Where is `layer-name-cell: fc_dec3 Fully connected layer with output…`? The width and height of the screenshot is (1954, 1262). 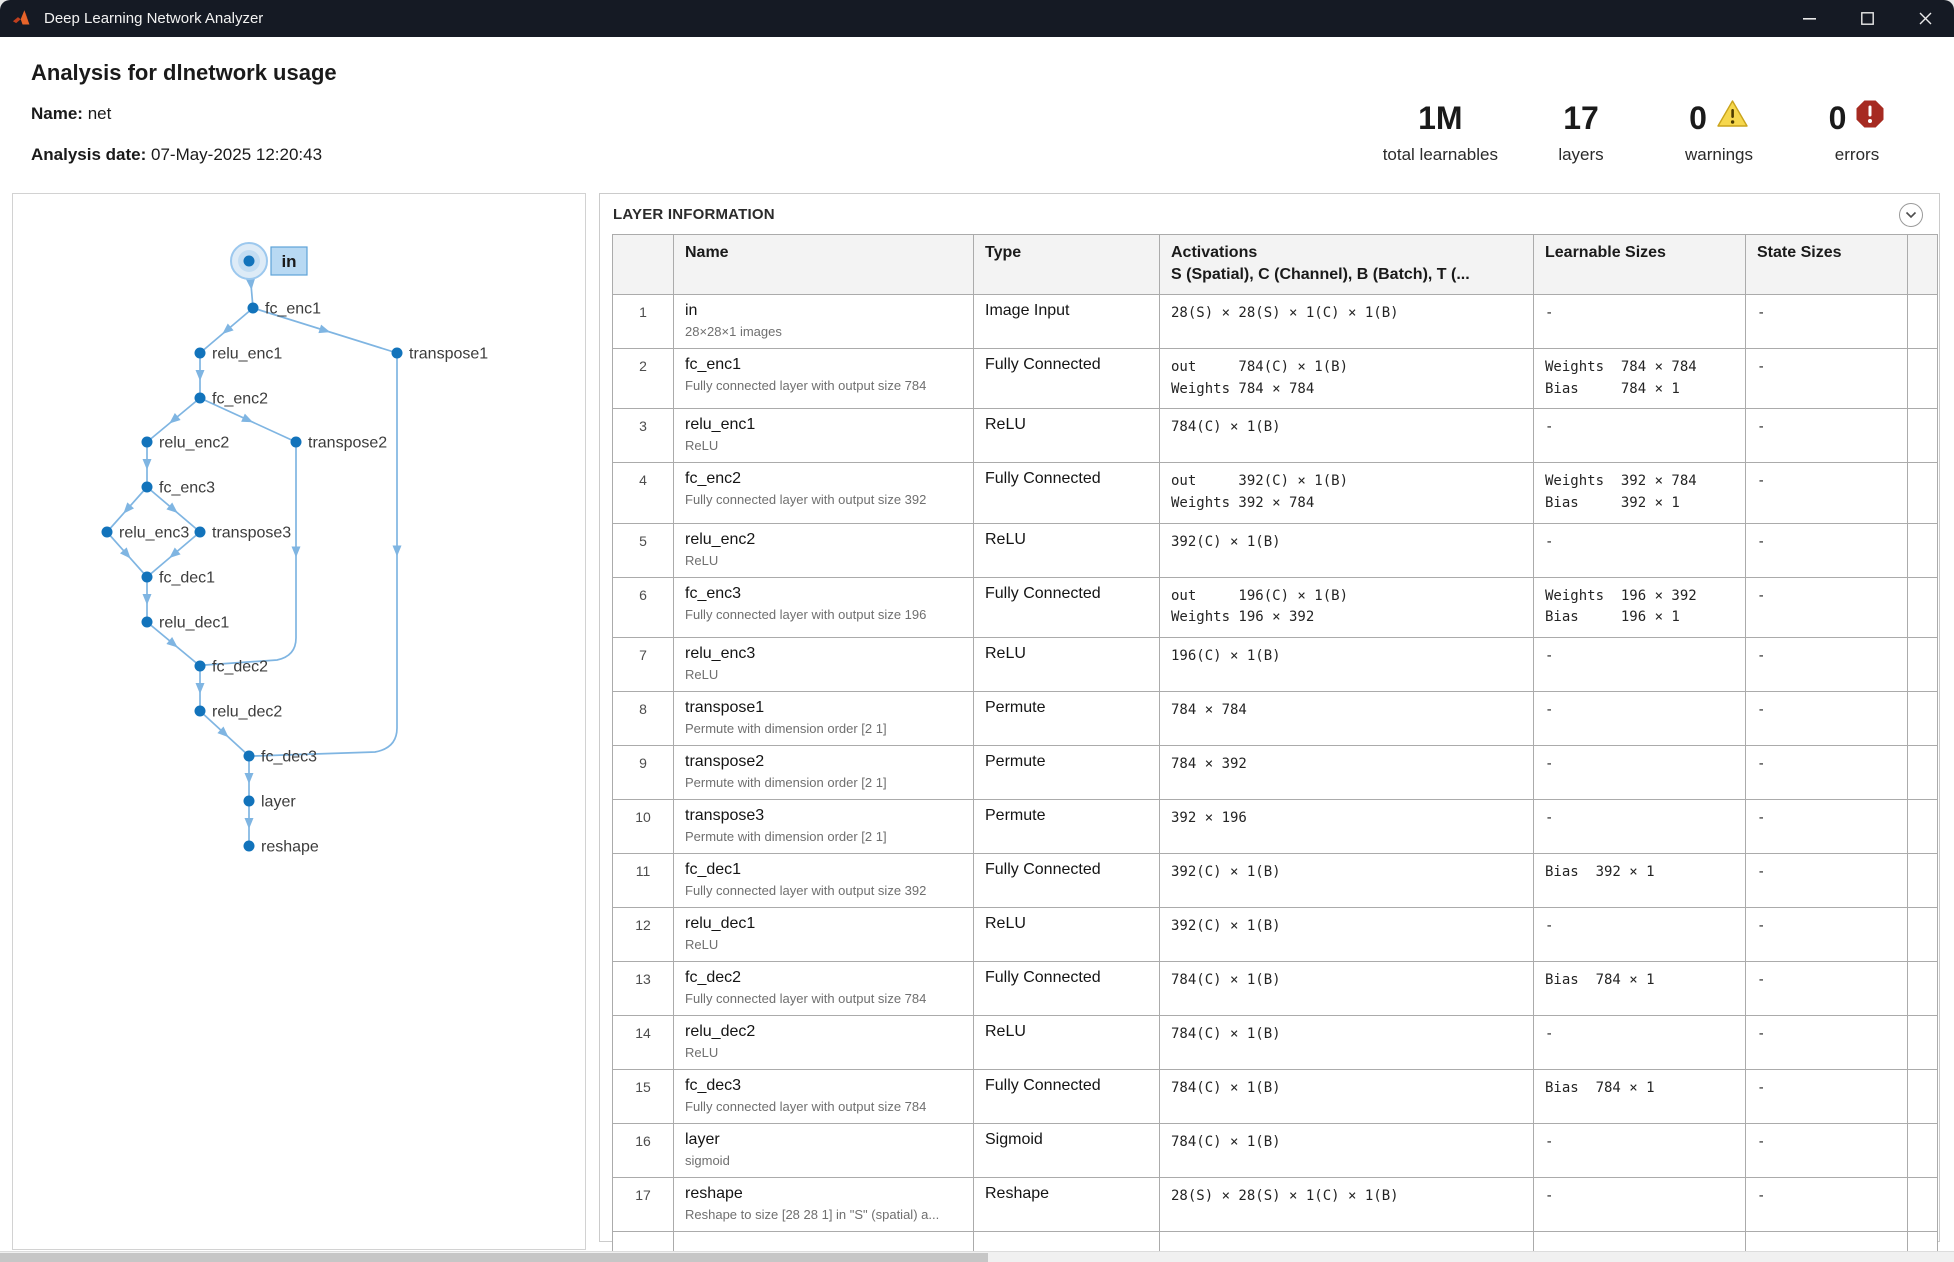
layer-name-cell: fc_dec3 Fully connected layer with output… is located at coordinates (823, 1097).